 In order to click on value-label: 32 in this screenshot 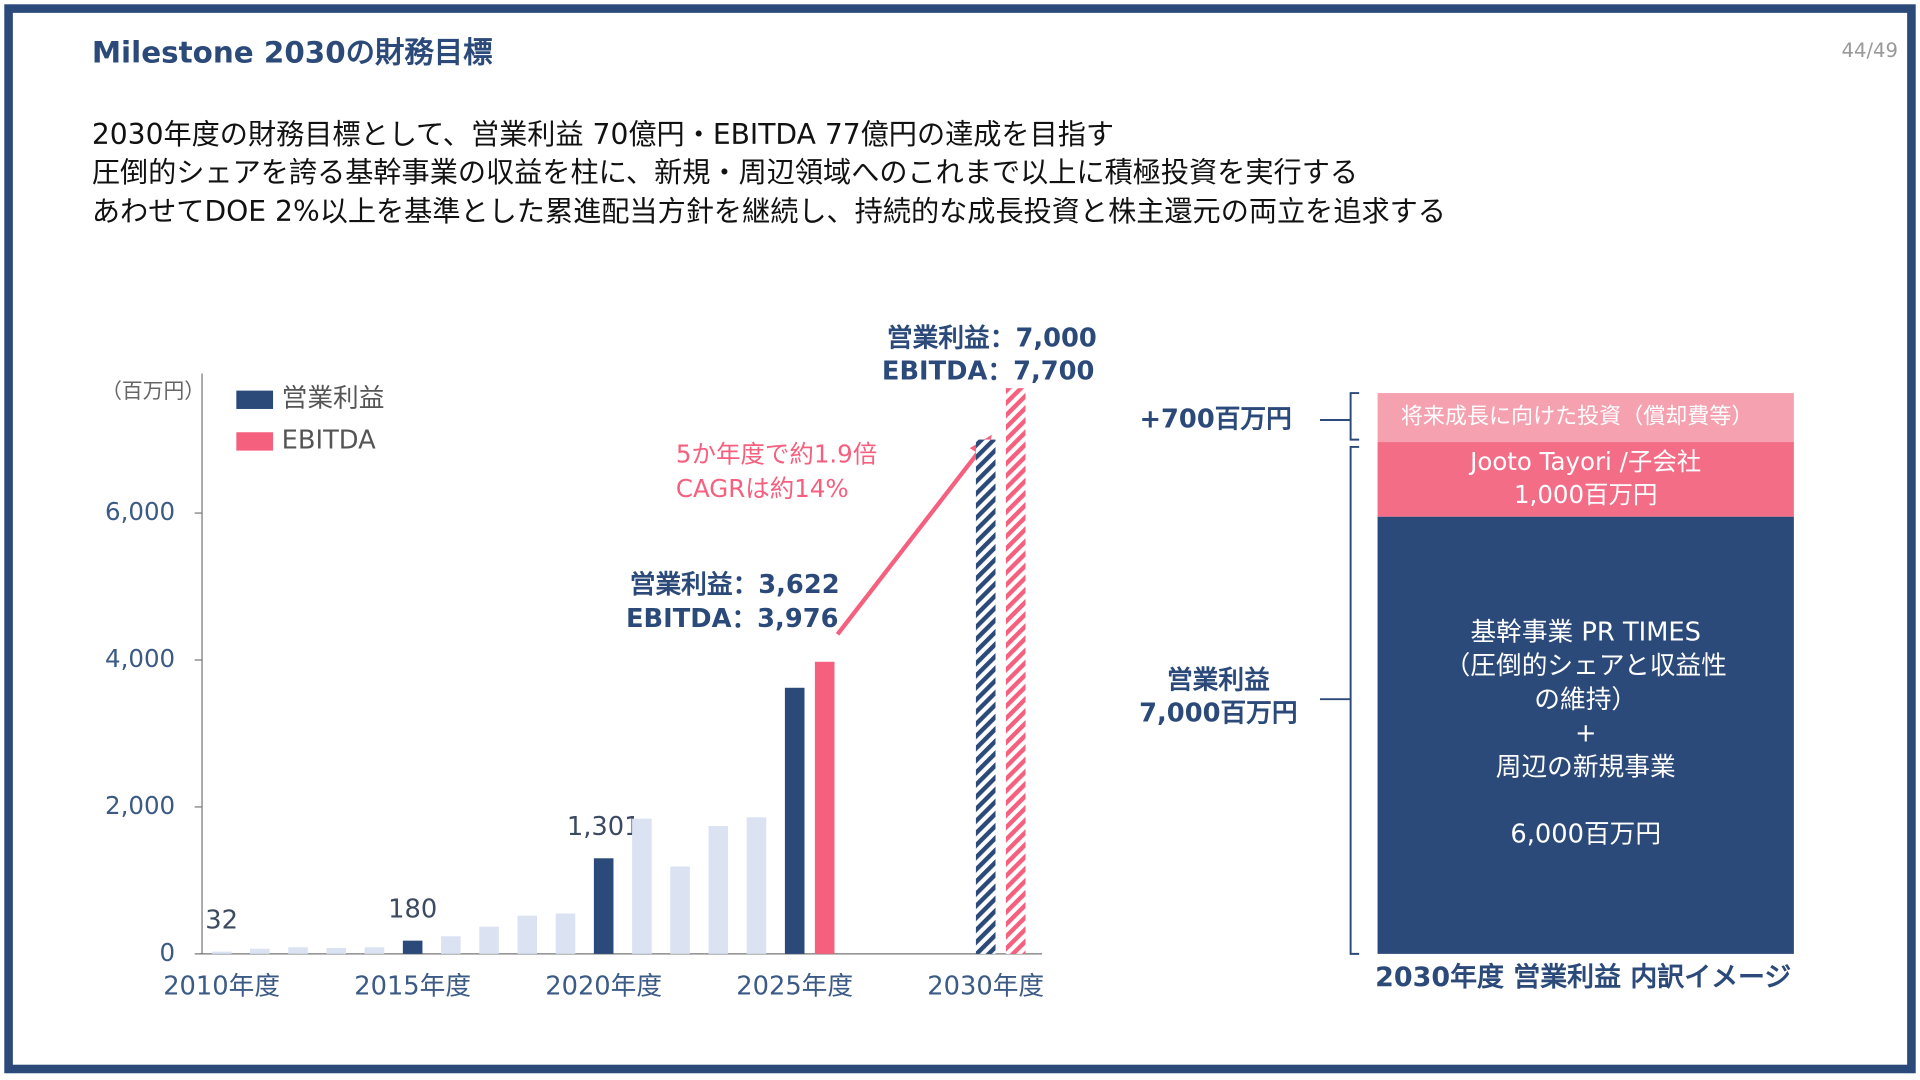, I will do `click(221, 920)`.